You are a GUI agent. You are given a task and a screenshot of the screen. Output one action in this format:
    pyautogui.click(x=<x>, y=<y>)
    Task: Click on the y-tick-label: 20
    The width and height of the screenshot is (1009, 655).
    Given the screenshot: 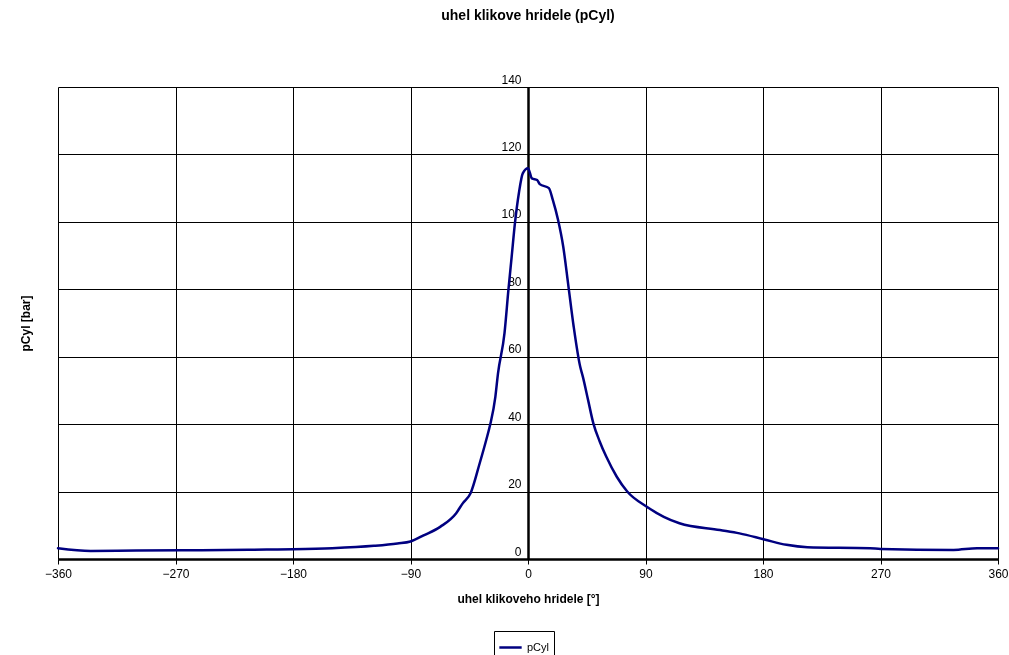 What is the action you would take?
    pyautogui.click(x=515, y=484)
    